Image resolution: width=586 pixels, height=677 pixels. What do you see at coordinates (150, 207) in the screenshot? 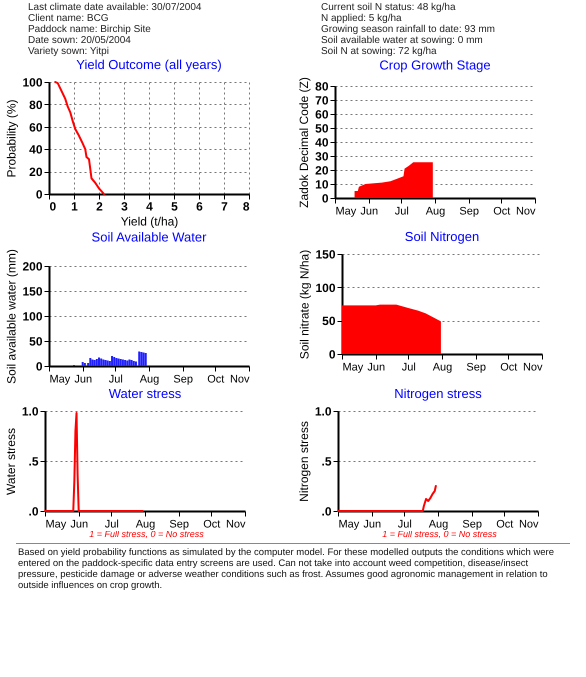
I see `x-tick-label: 4` at bounding box center [150, 207].